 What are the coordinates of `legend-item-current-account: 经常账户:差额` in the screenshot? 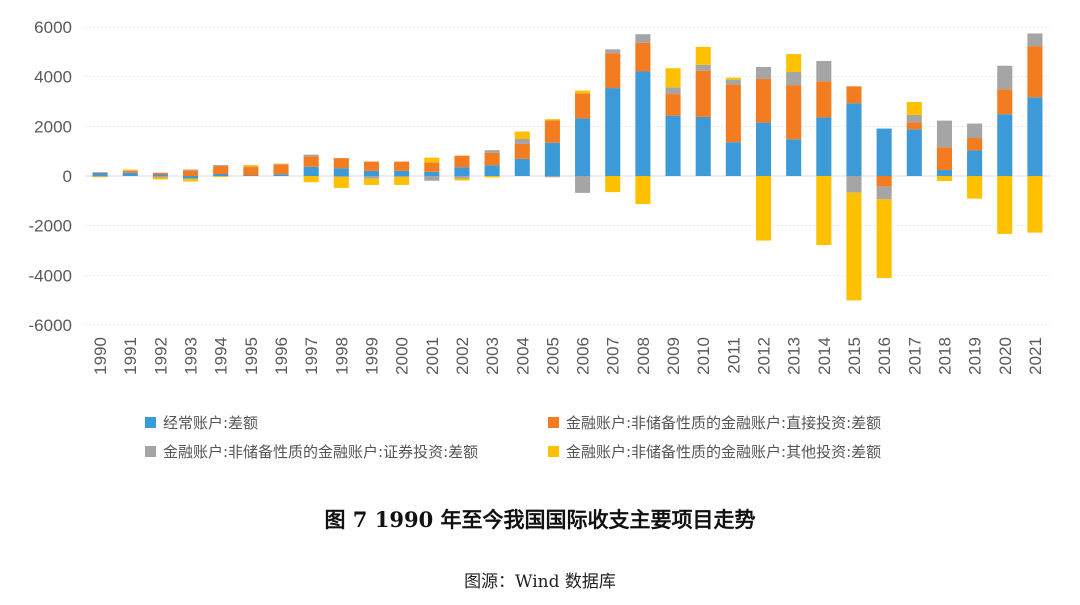 It's located at (201, 422).